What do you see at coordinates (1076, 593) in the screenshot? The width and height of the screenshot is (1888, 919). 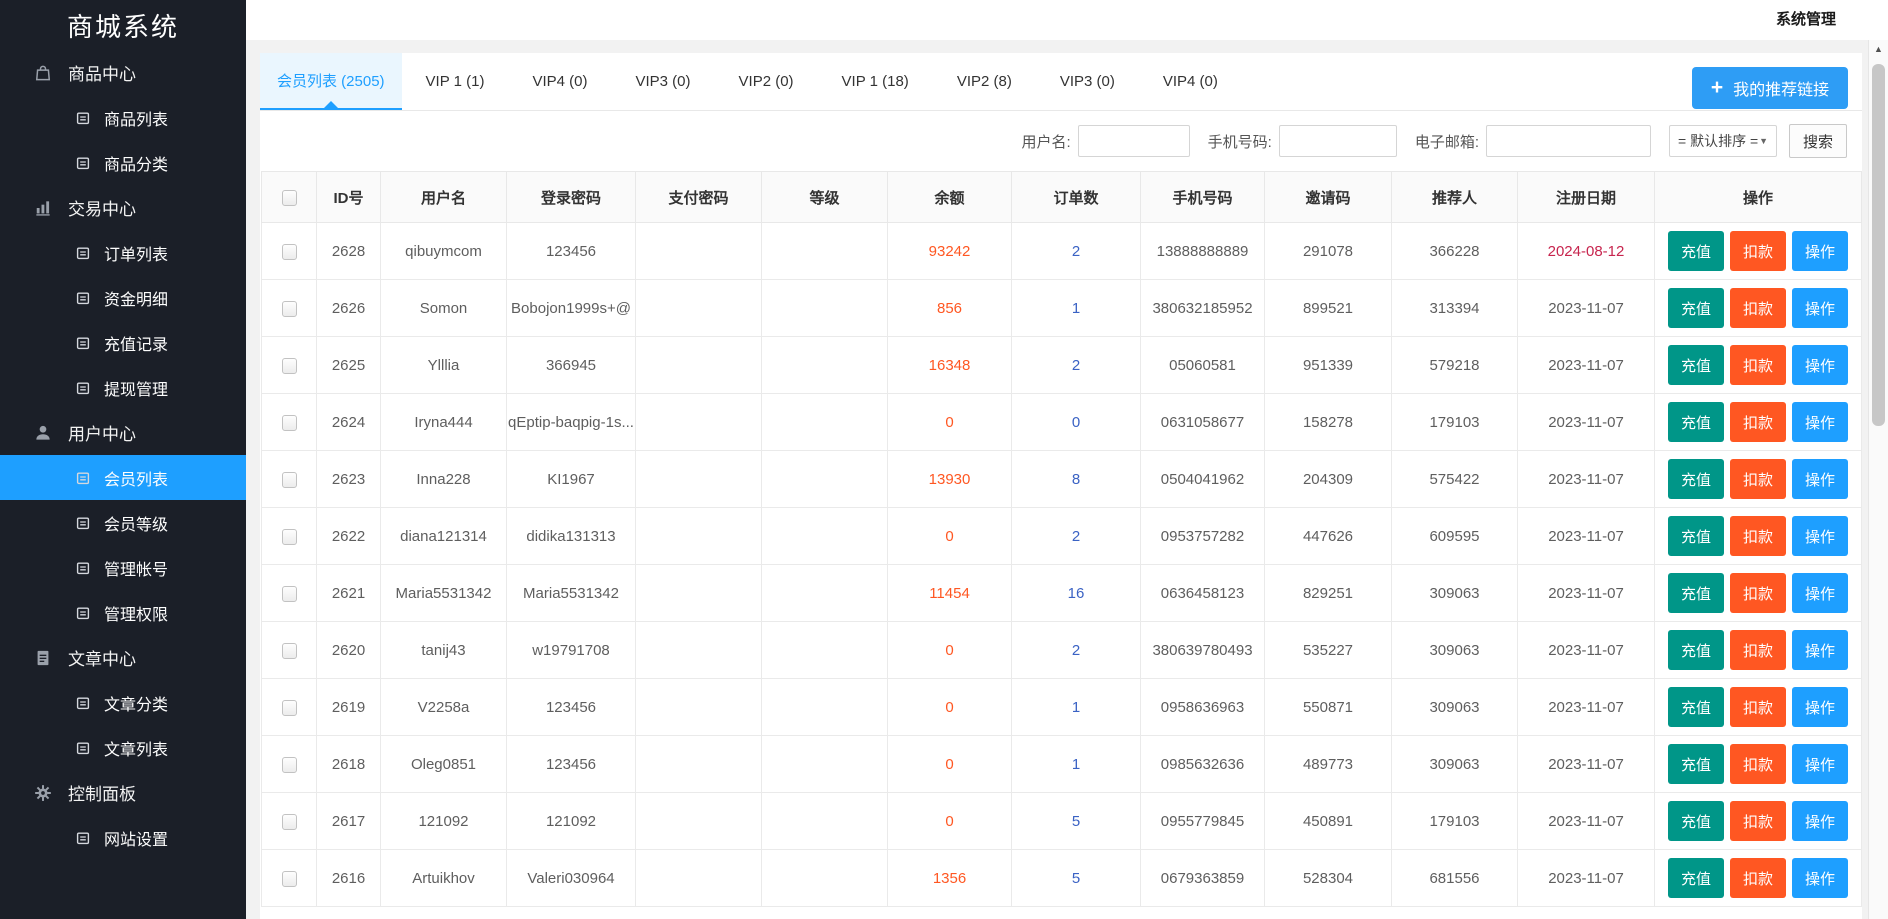 I see `orders-link: 16` at bounding box center [1076, 593].